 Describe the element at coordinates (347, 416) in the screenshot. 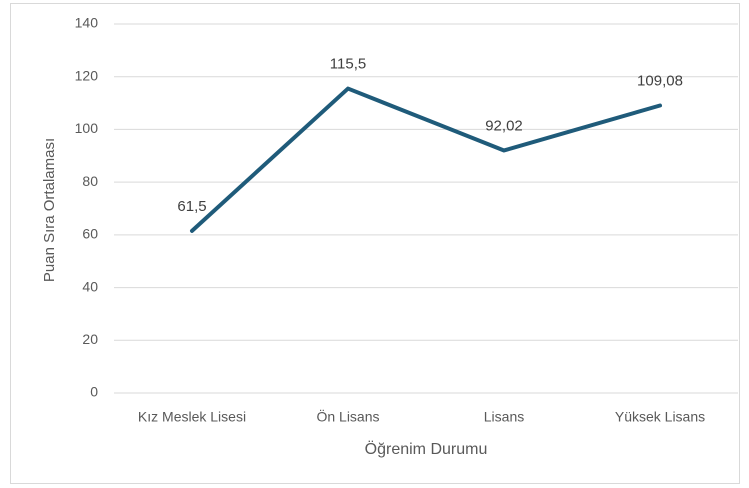

I see `x-tick-label: Ön Lisans` at that location.